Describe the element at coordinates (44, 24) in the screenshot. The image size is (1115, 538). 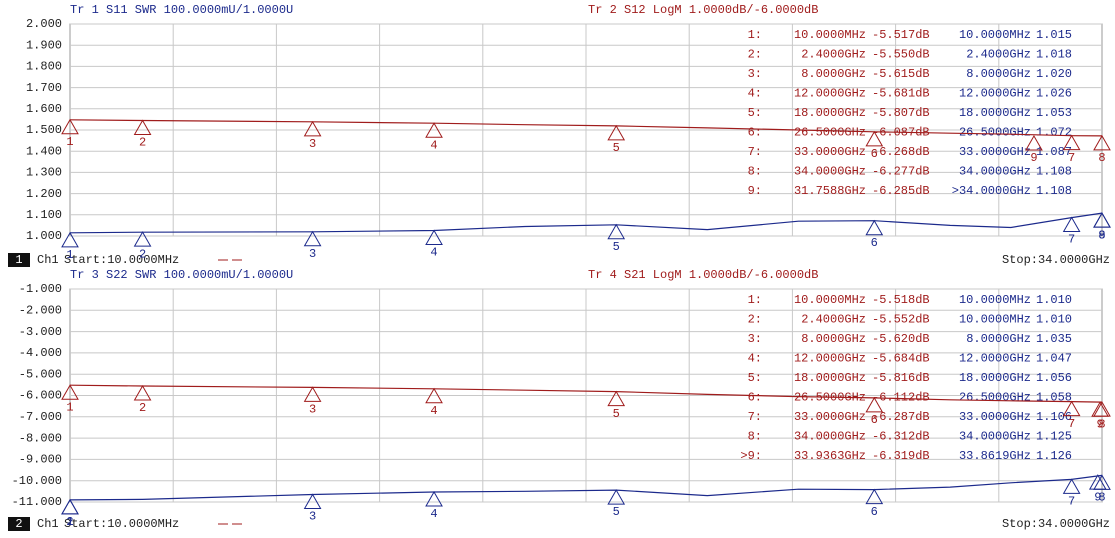
I see `y-tick-label: 2.000` at that location.